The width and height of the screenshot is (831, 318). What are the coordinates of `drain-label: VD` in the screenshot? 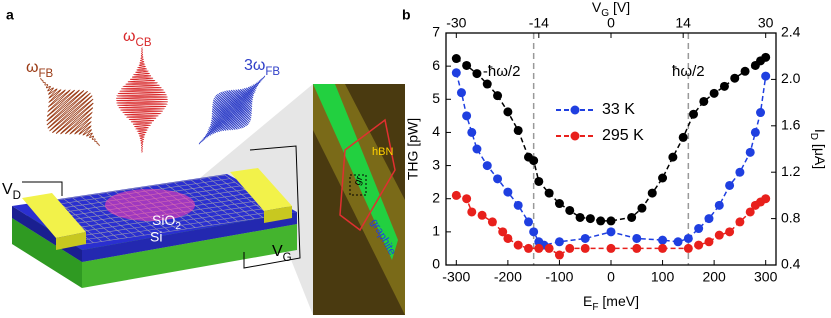 It's located at (11, 191).